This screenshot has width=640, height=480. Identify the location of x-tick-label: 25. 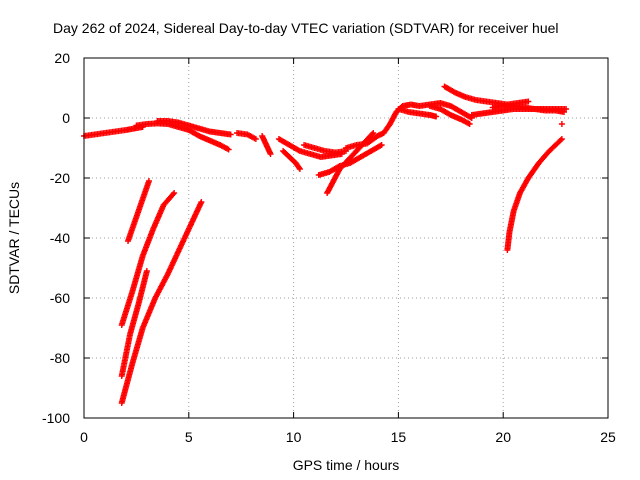
(608, 437).